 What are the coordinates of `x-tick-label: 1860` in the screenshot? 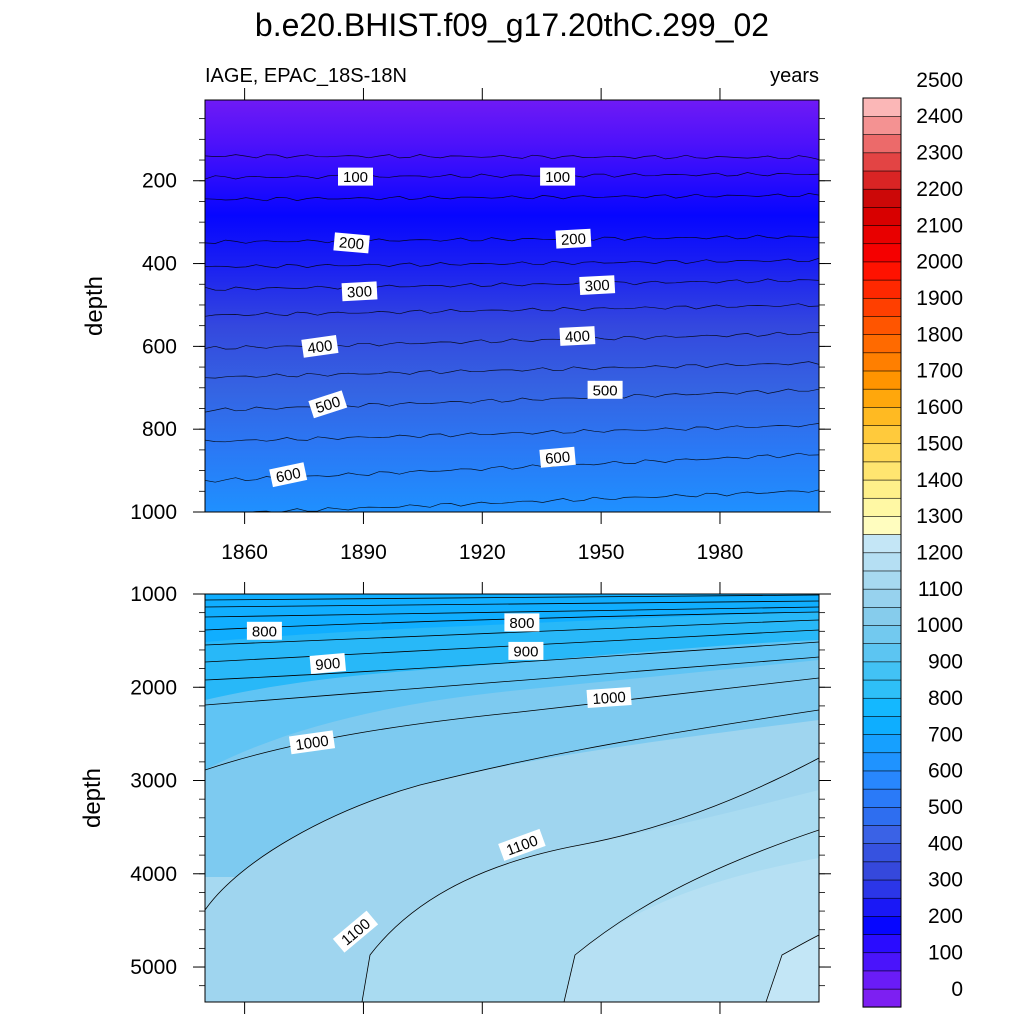 It's located at (244, 552).